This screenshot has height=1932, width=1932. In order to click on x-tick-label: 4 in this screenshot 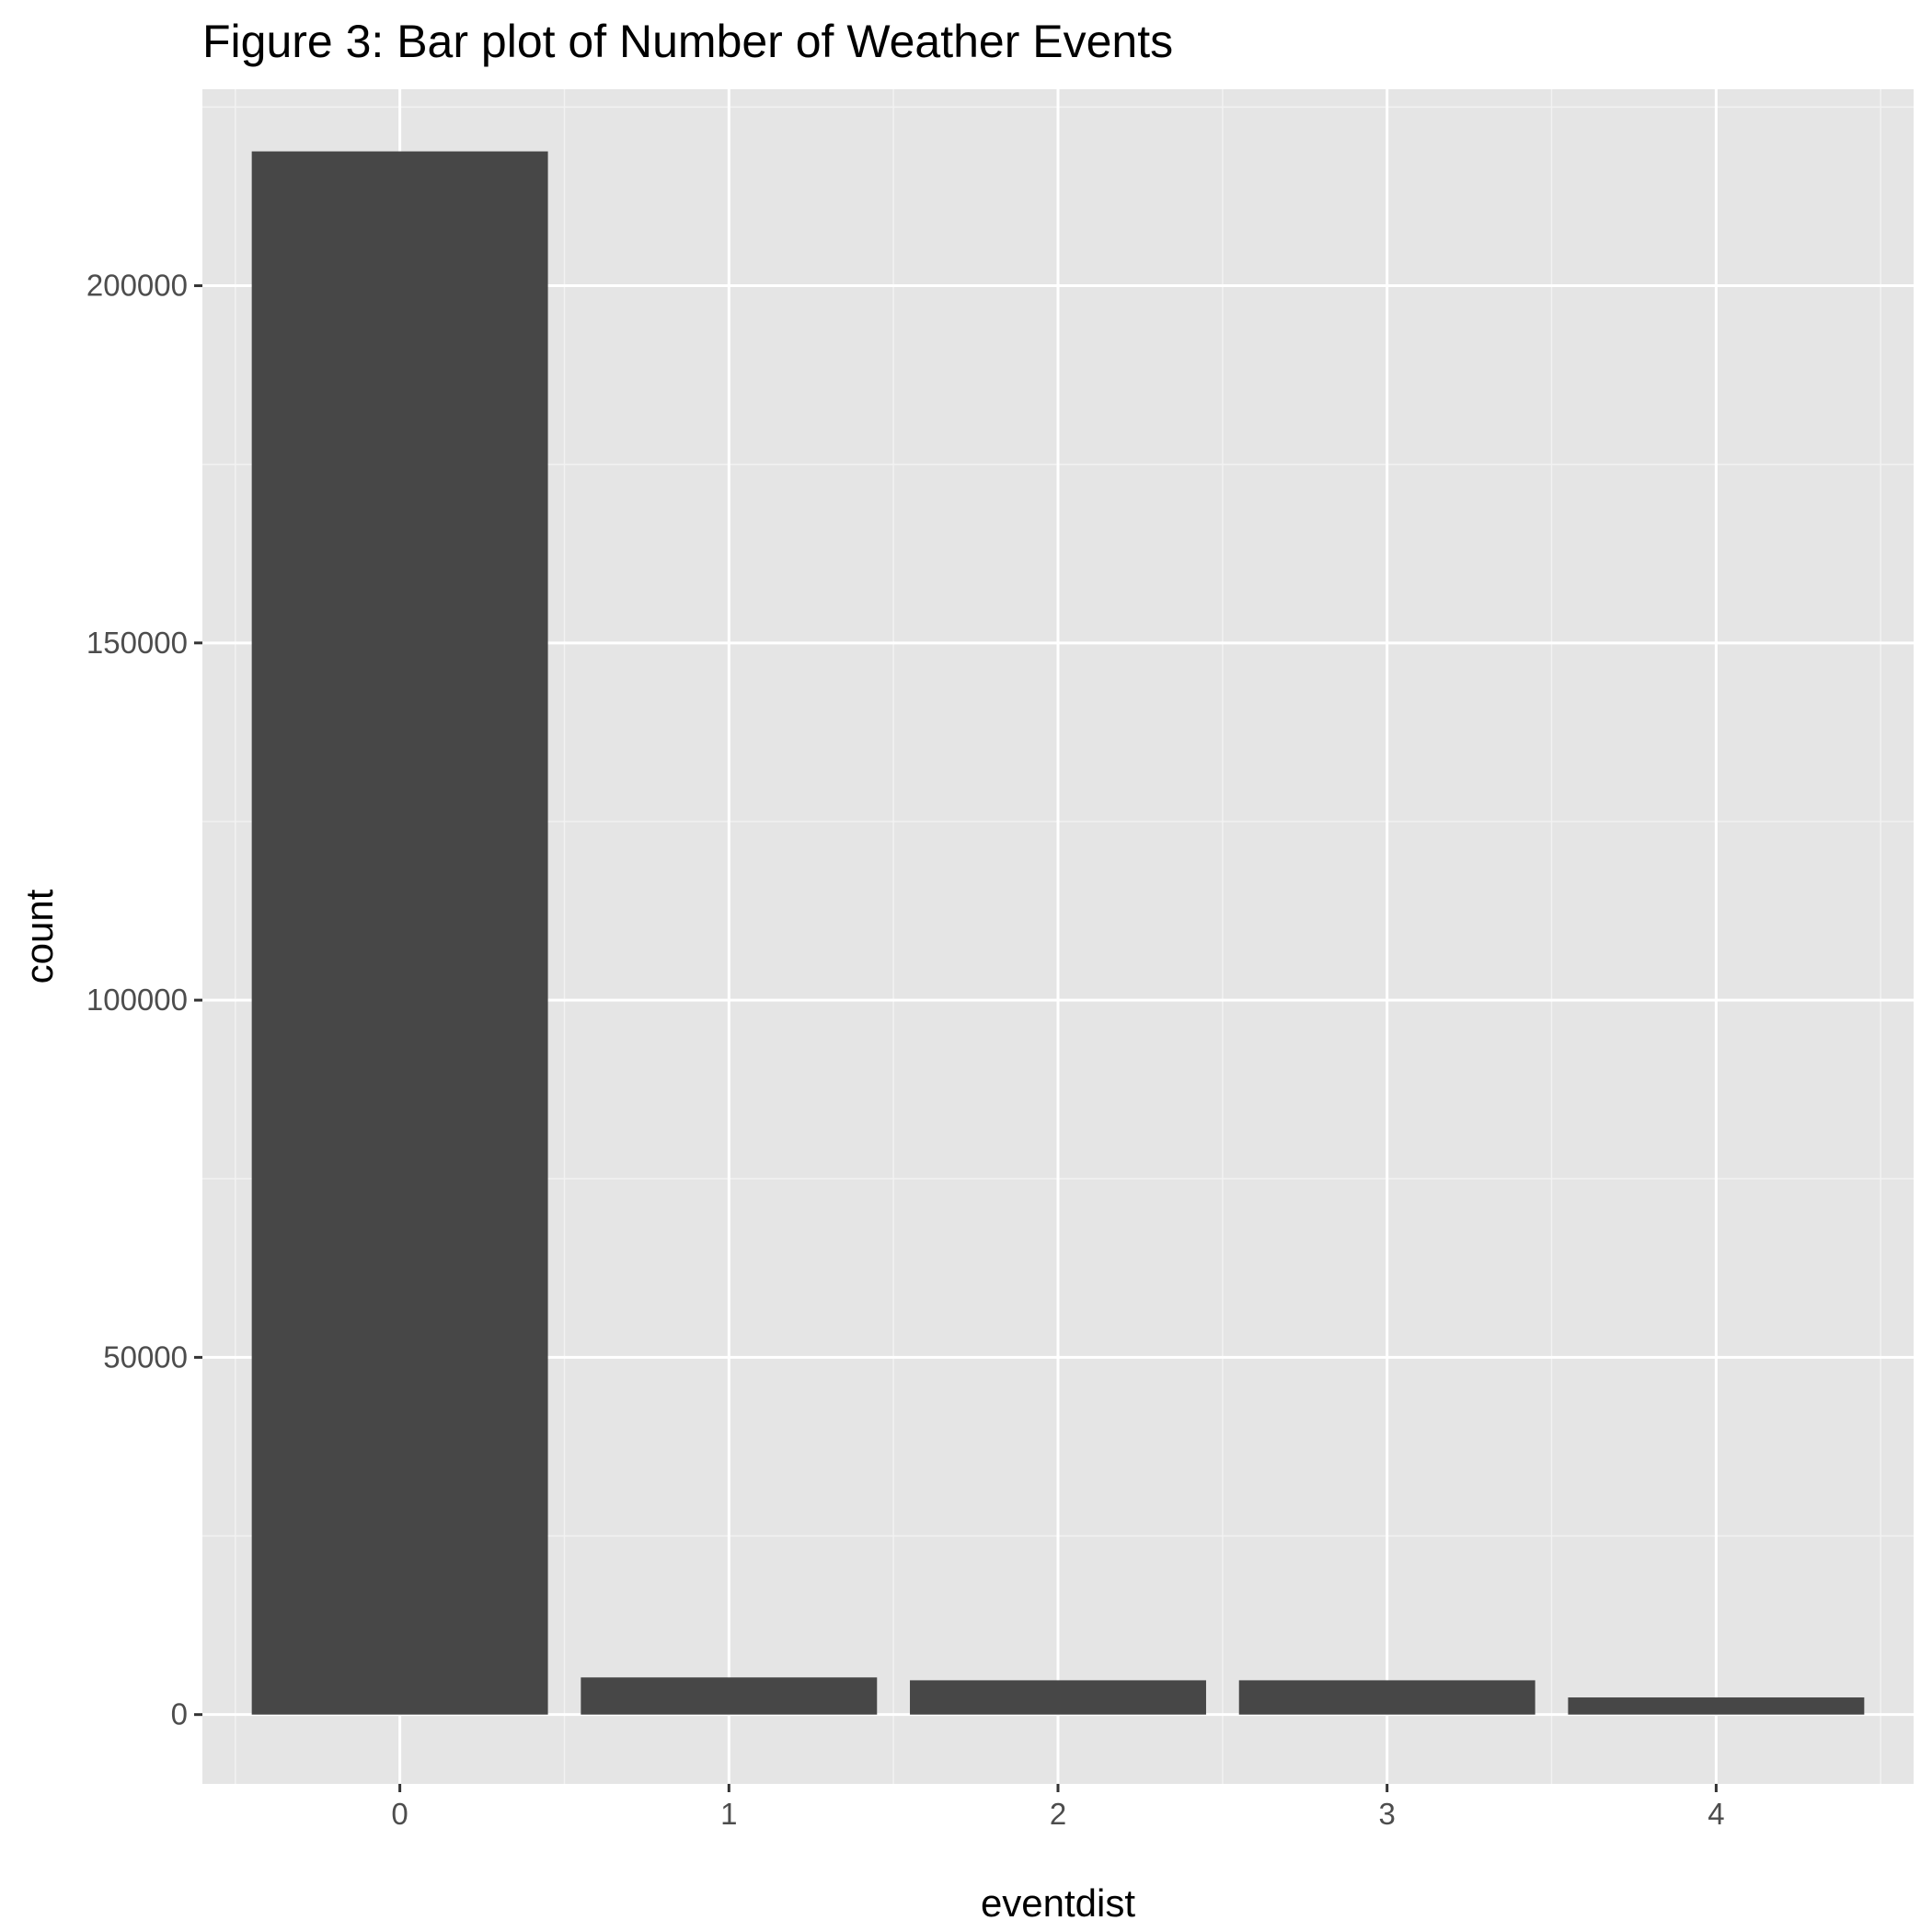, I will do `click(1716, 1814)`.